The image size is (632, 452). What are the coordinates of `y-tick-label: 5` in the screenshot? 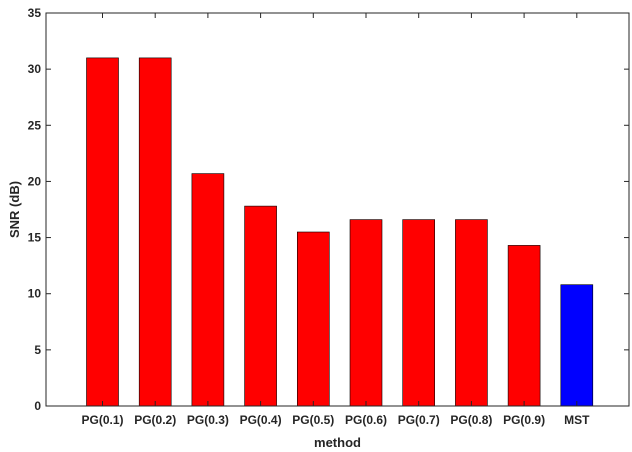 It's located at (37, 350).